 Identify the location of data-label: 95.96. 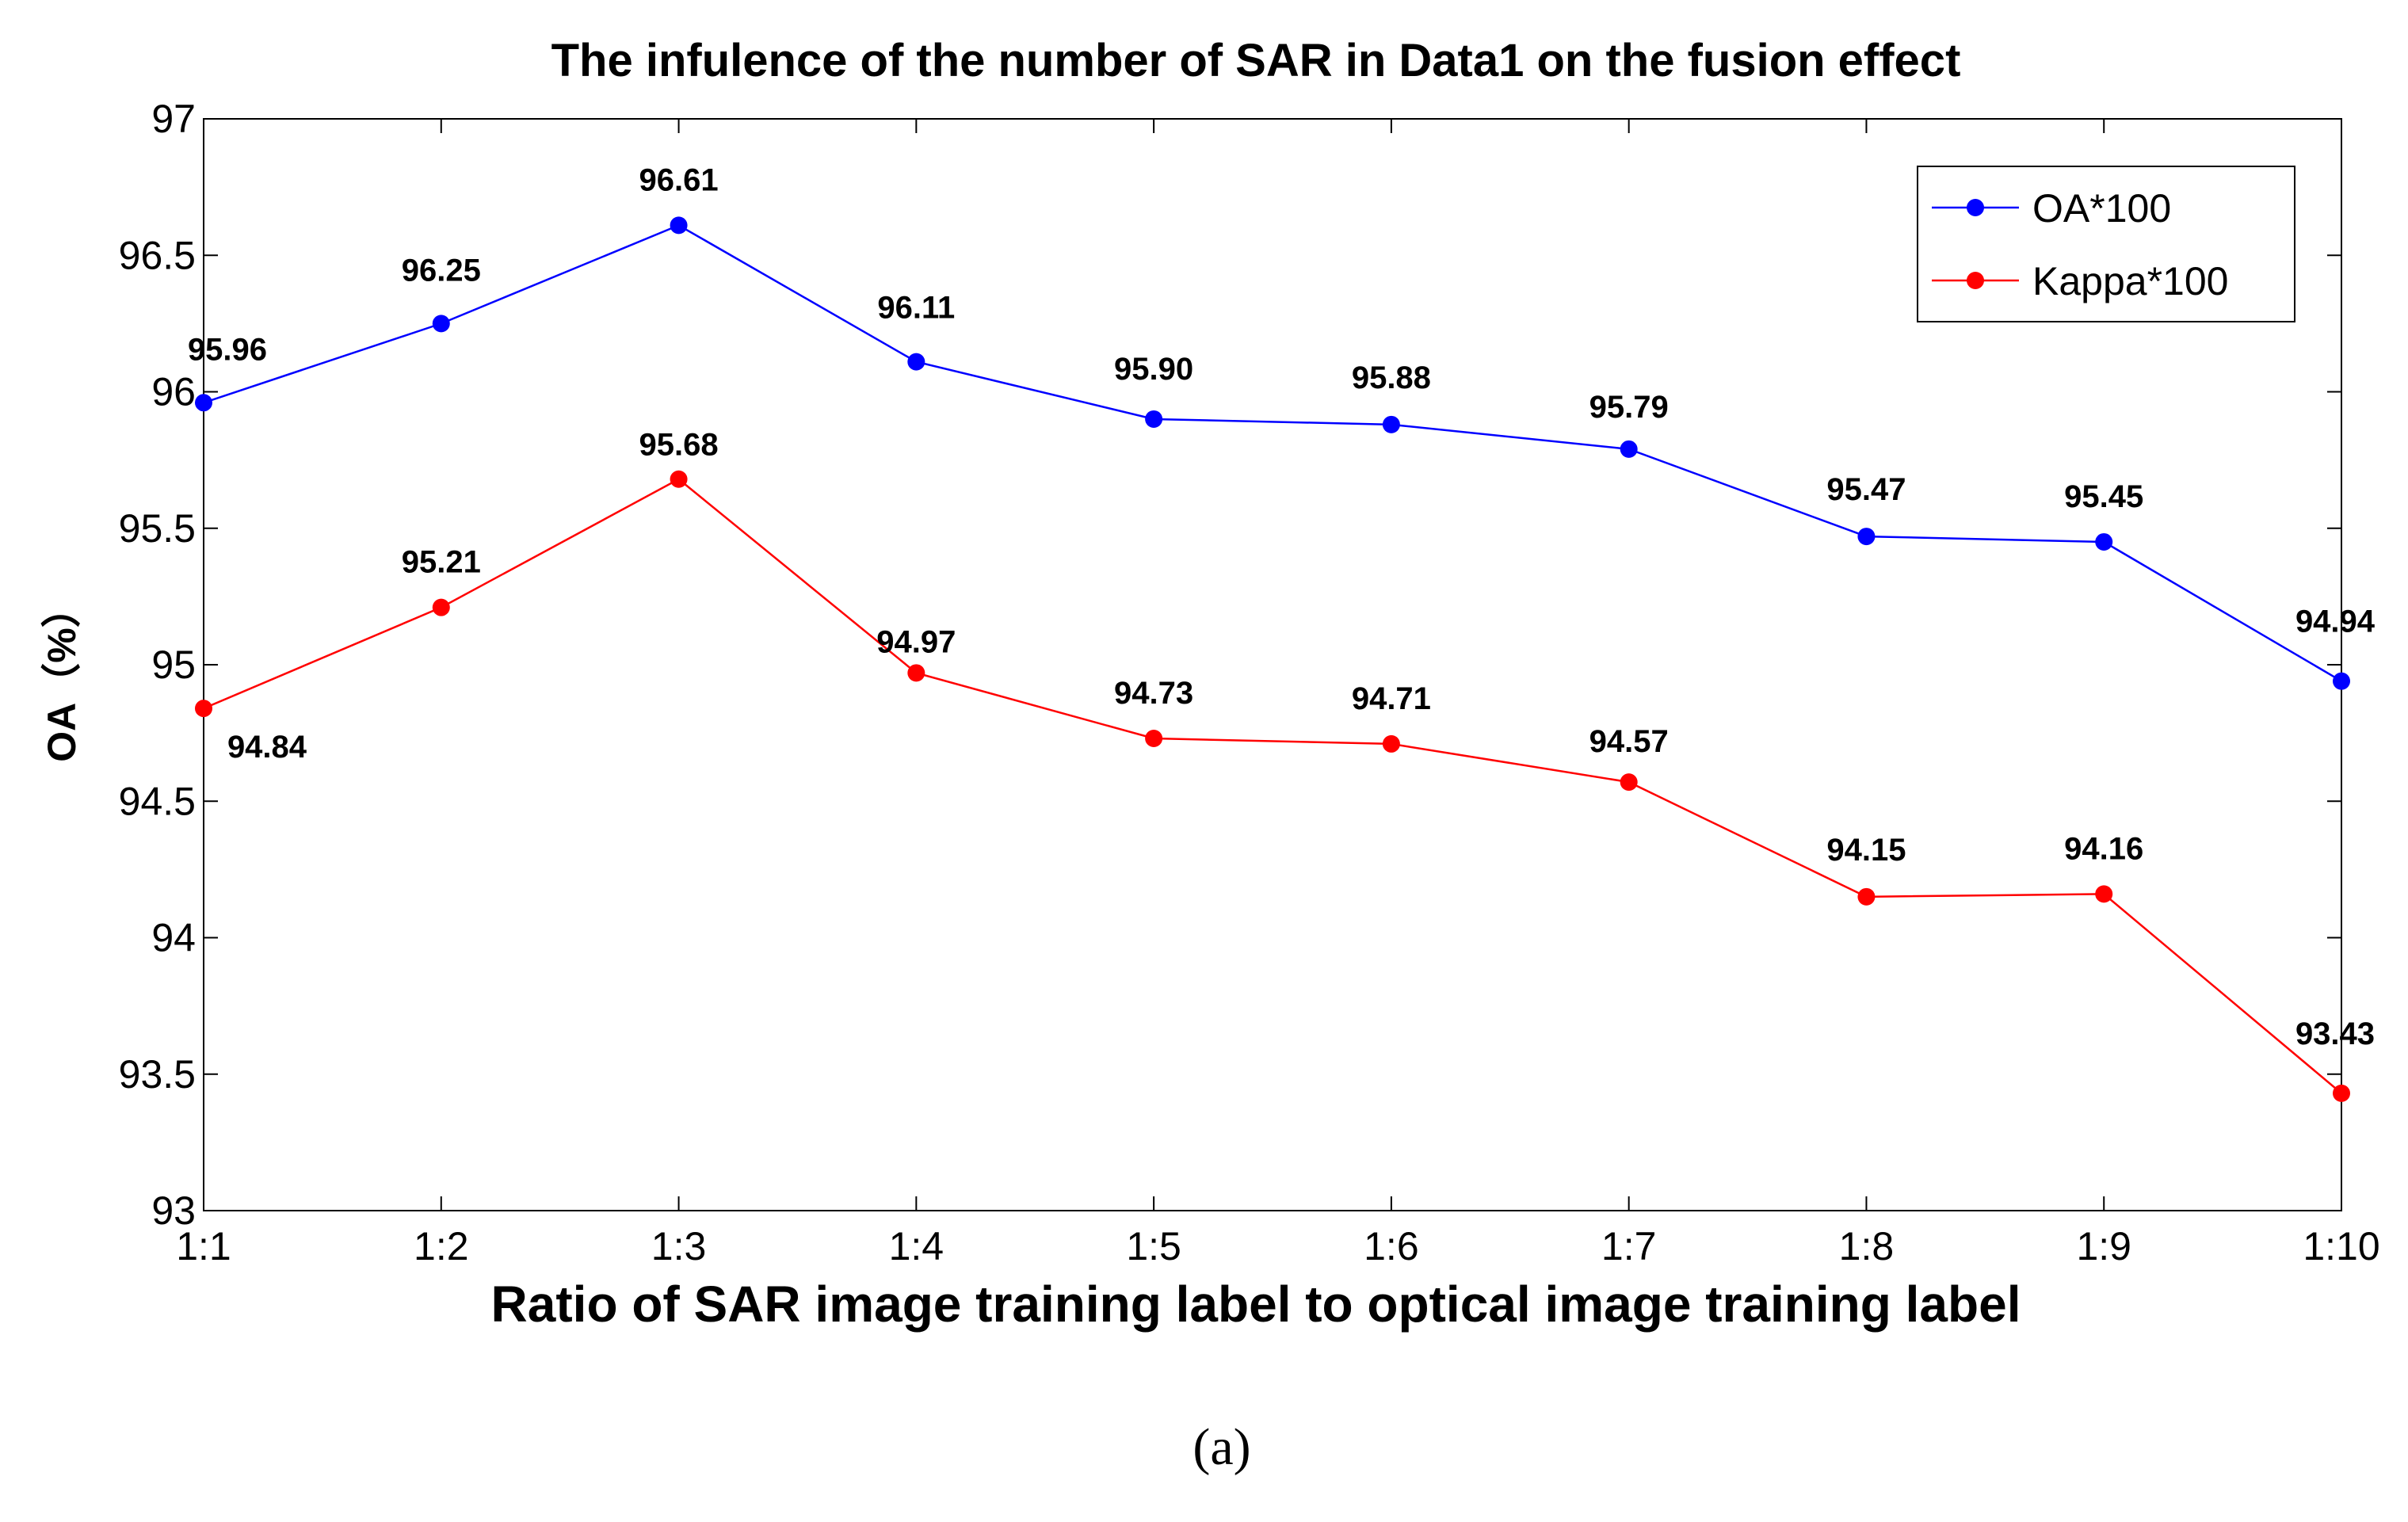
(227, 349).